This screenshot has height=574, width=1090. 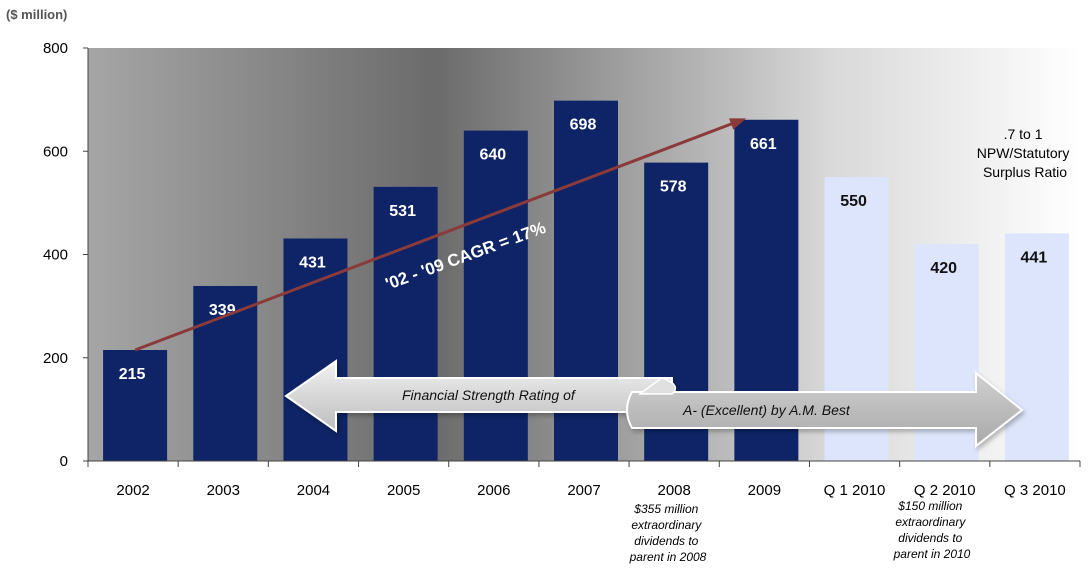 What do you see at coordinates (135, 405) in the screenshot?
I see `bar-2002` at bounding box center [135, 405].